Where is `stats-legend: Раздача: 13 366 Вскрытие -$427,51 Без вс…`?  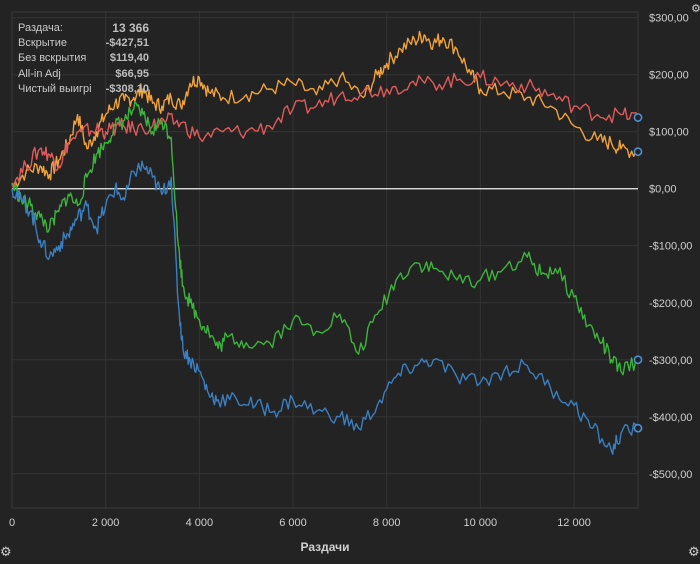
stats-legend: Раздача: 13 366 Вскрытие -$427,51 Без вс… is located at coordinates (83, 59).